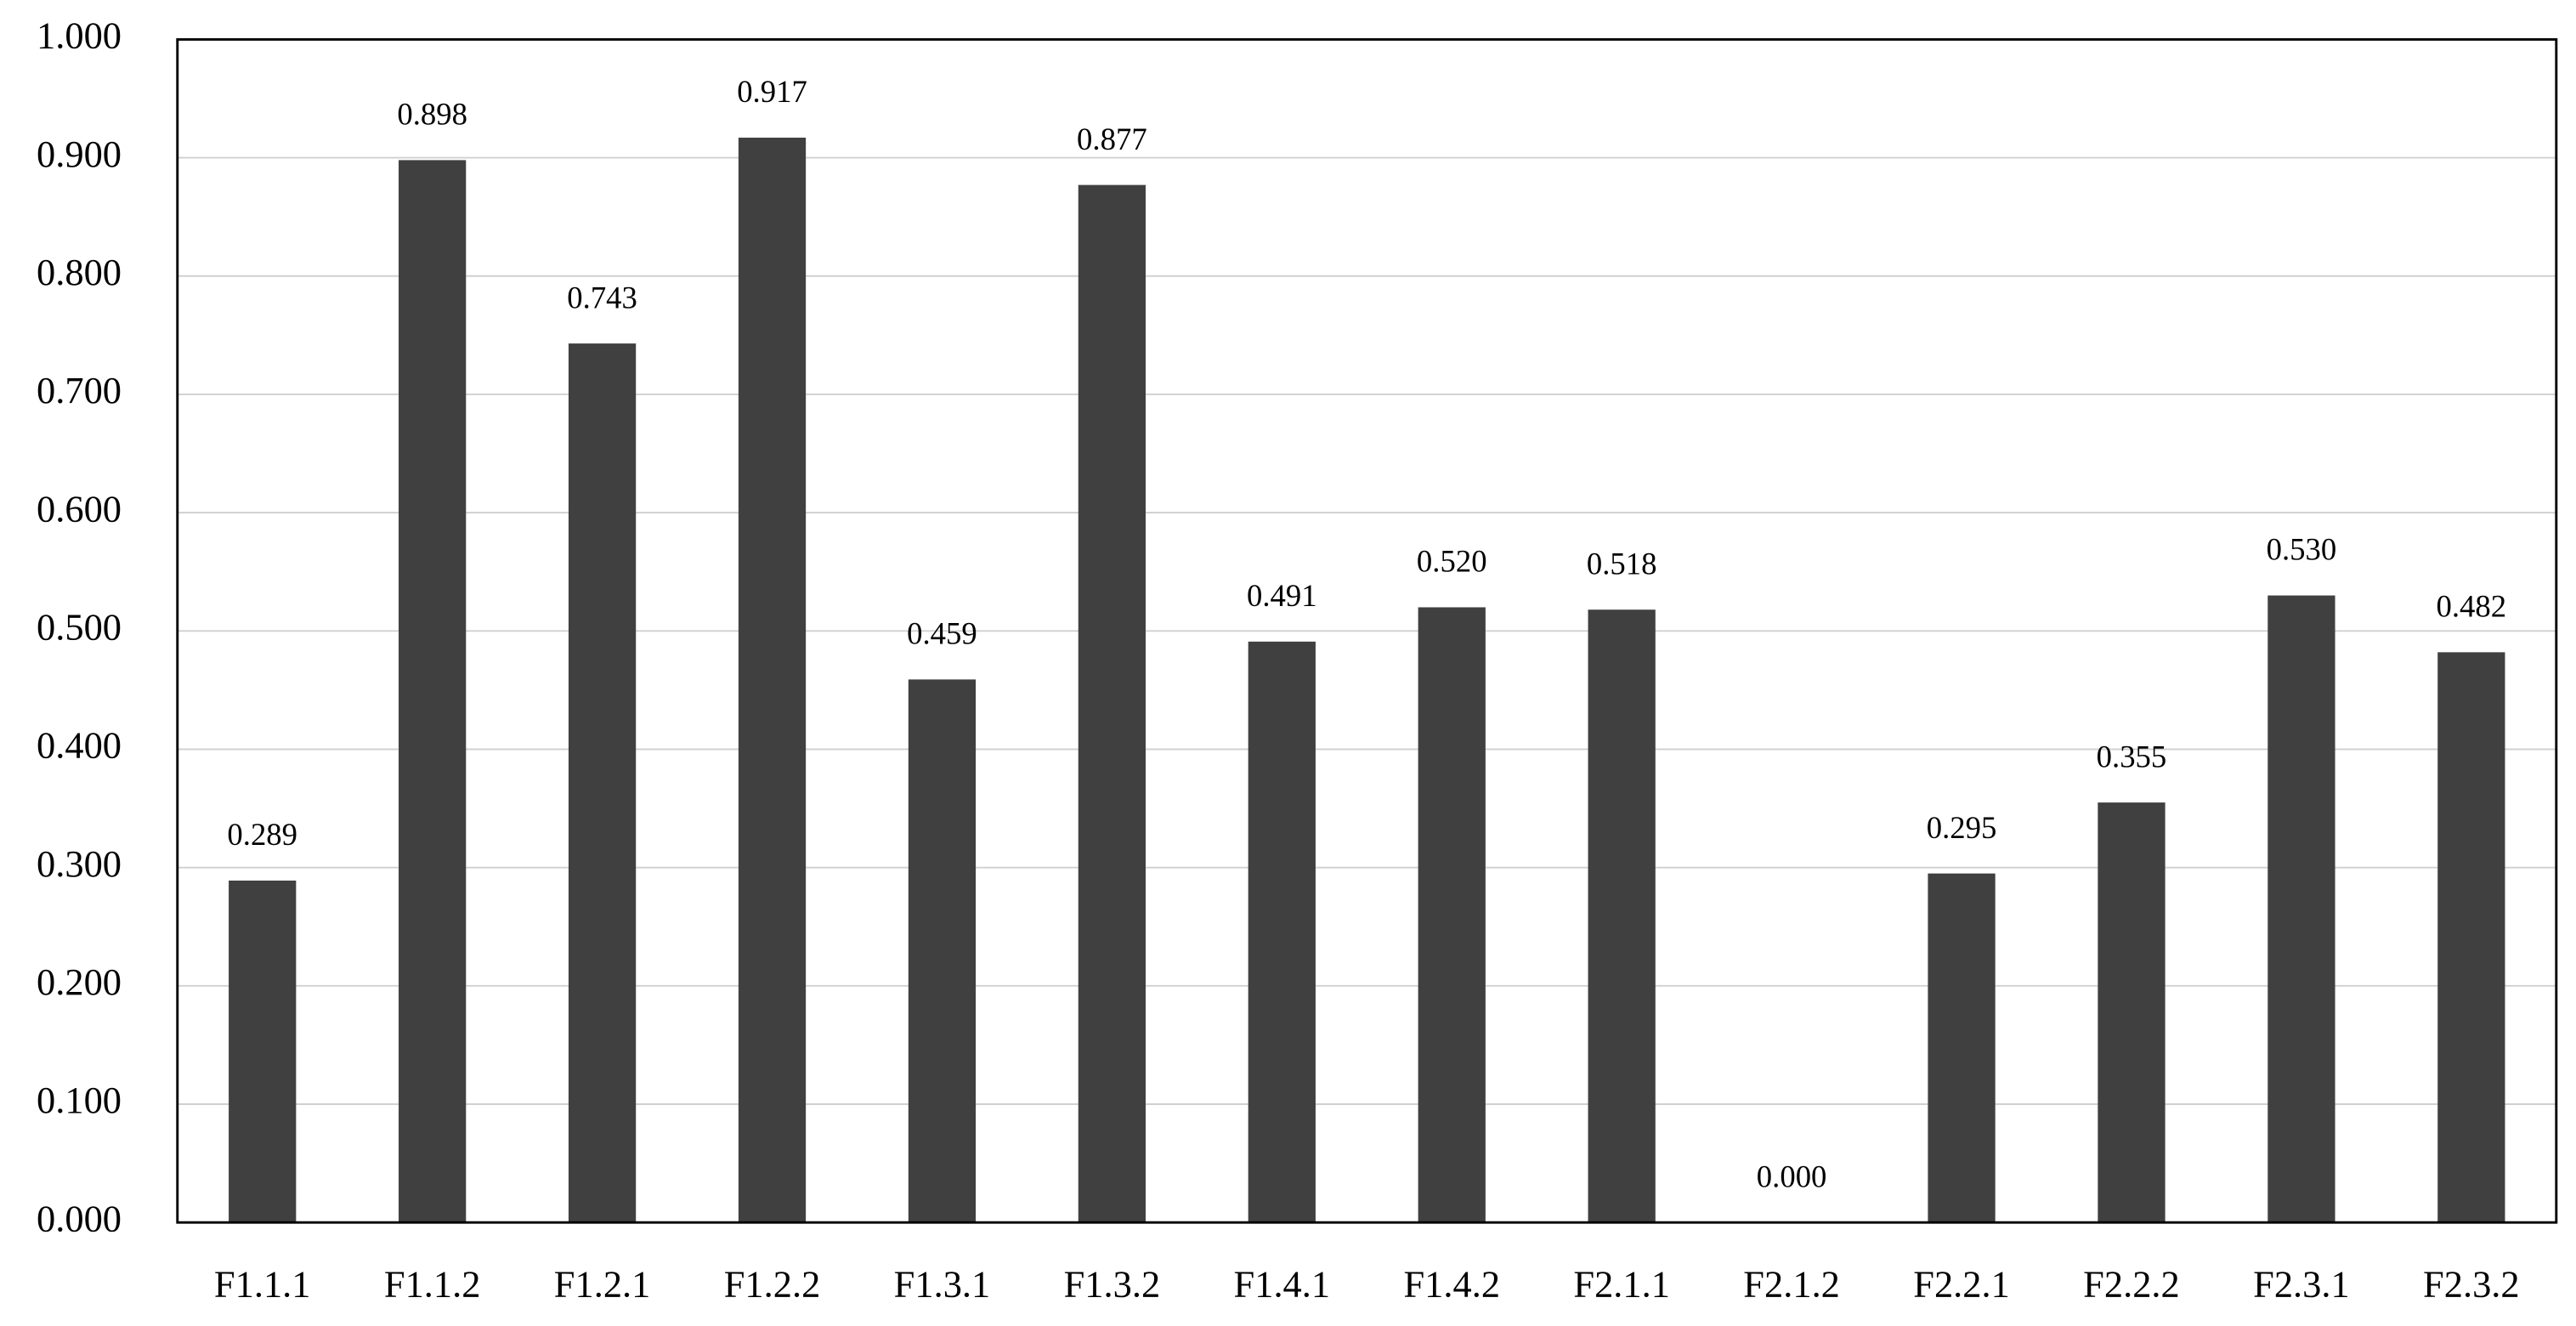 This screenshot has height=1326, width=2576. I want to click on value-label: 0.530, so click(2302, 549).